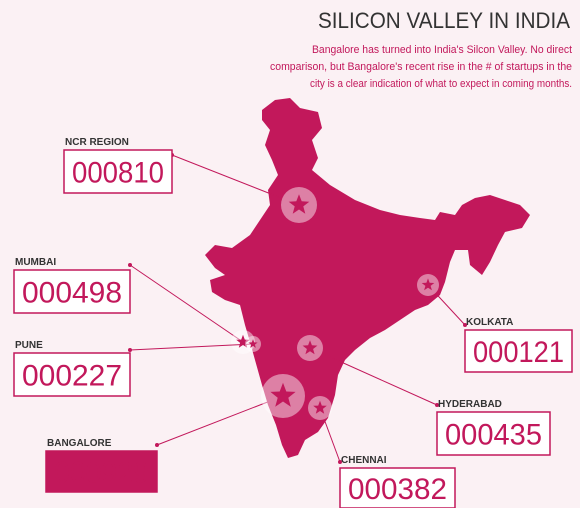 This screenshot has width=580, height=508. I want to click on city-name: CHENNAI, so click(364, 460).